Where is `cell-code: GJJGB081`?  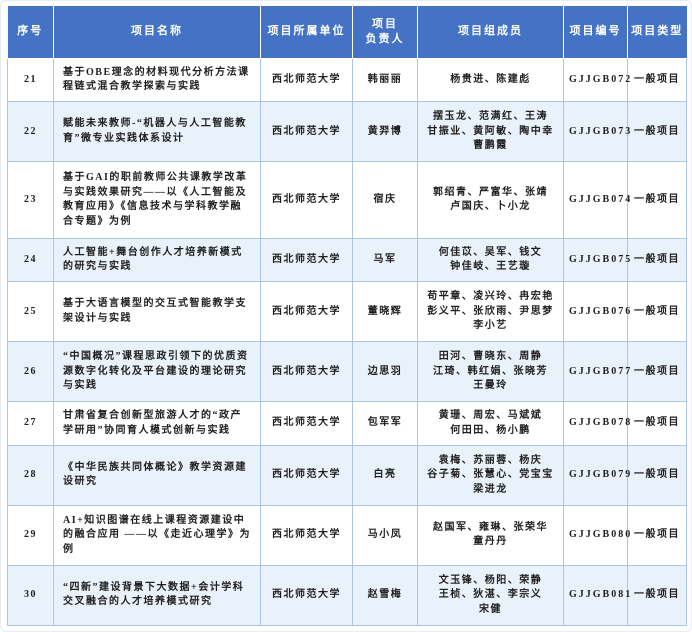 cell-code: GJJGB081 is located at coordinates (596, 595).